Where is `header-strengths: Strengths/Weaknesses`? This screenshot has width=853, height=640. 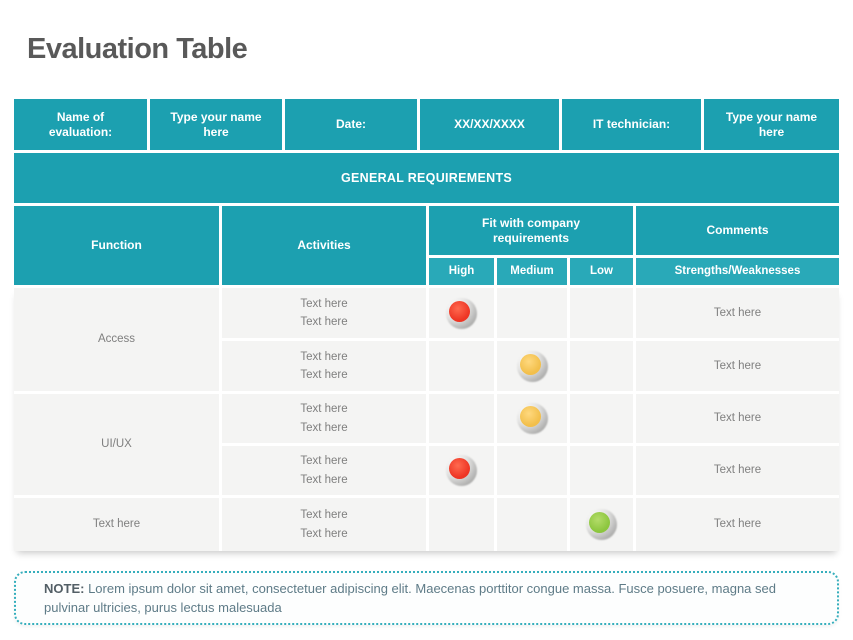 header-strengths: Strengths/Weaknesses is located at coordinates (737, 271).